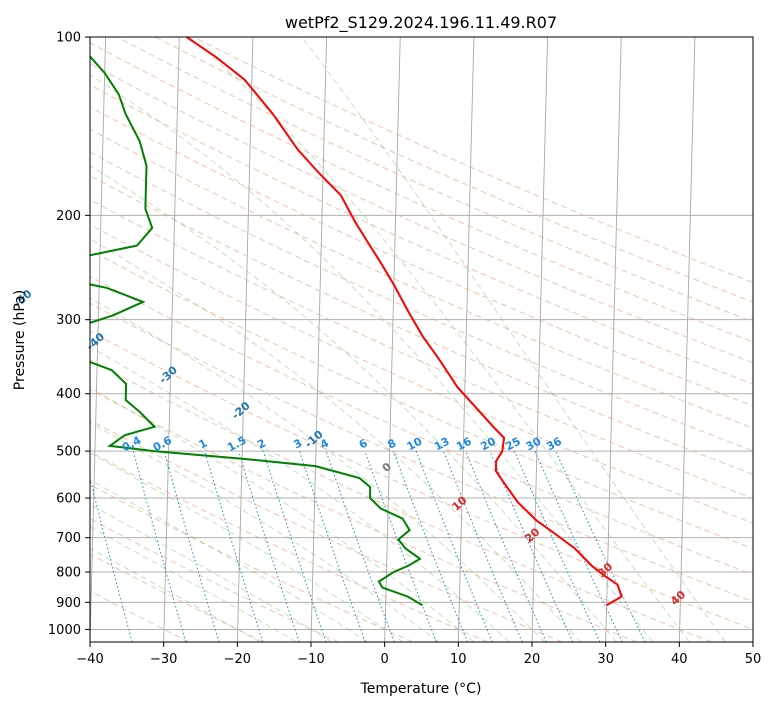  Describe the element at coordinates (68, 573) in the screenshot. I see `y-tick-label: 800` at that location.